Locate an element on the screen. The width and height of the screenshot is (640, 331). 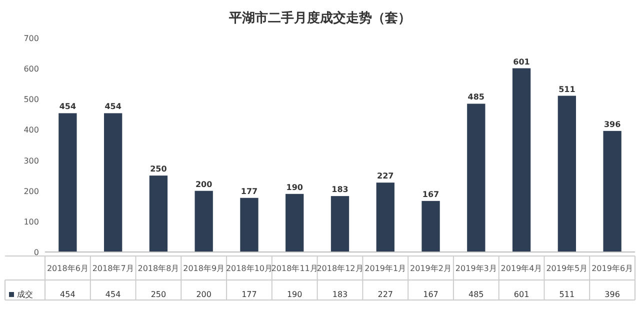
data-label: 190 is located at coordinates (294, 294).